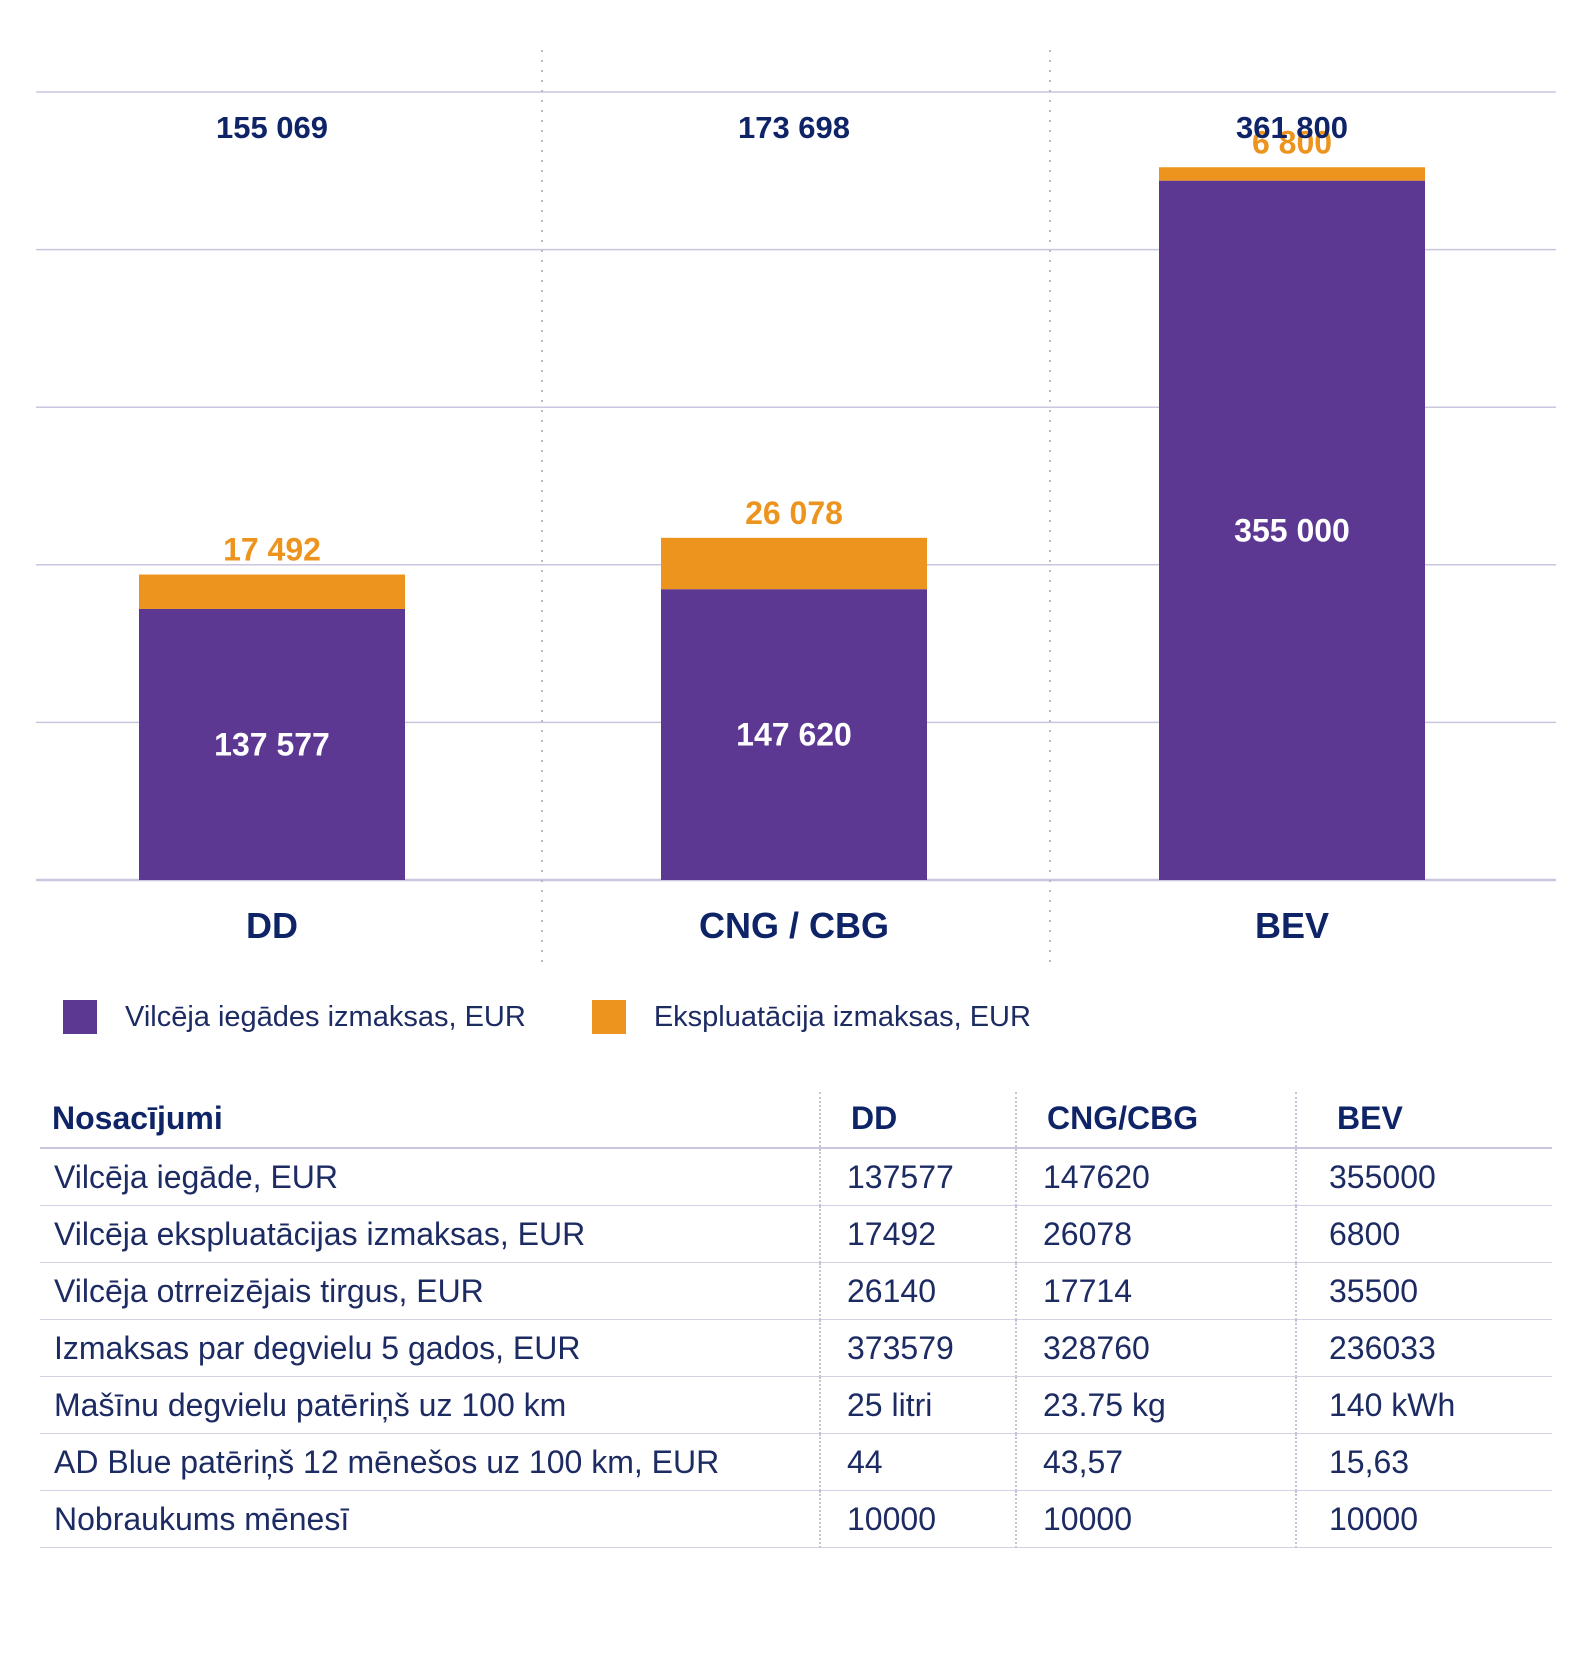 The height and width of the screenshot is (1677, 1592). I want to click on data-label-purchase: 355 000, so click(1292, 530).